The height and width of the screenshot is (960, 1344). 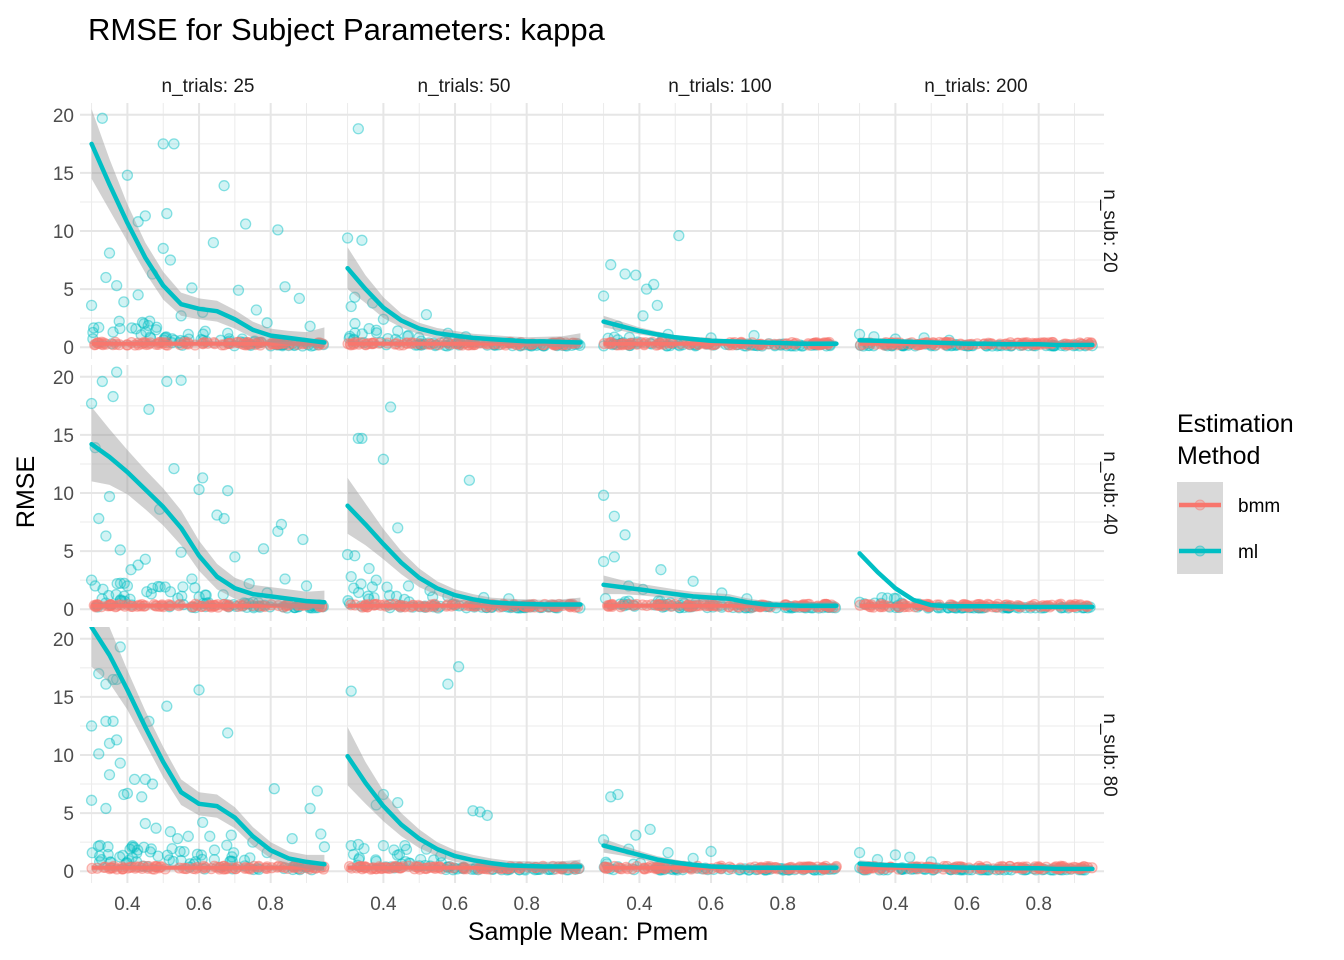 What do you see at coordinates (464, 86) in the screenshot?
I see `facet-col-strip: n_trials: 50` at bounding box center [464, 86].